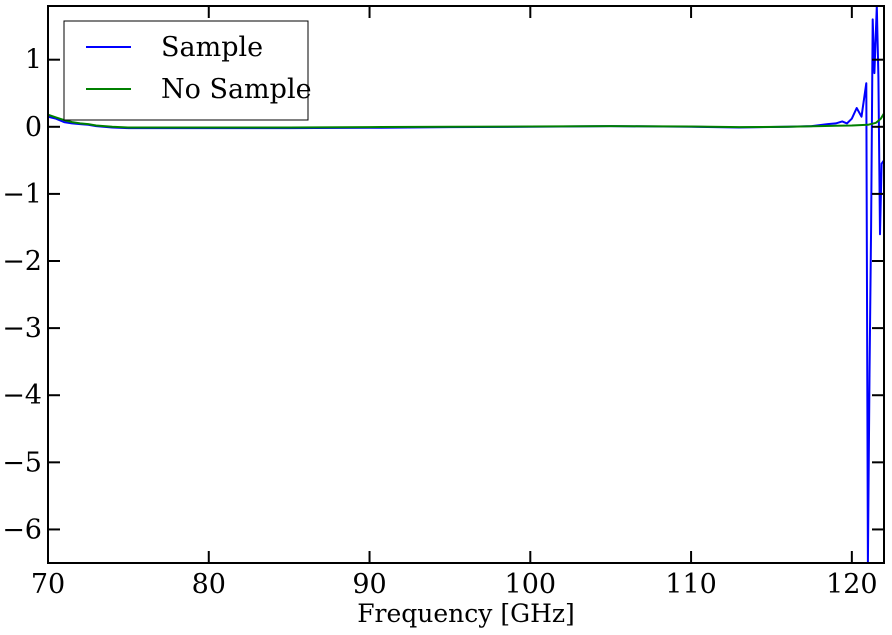  What do you see at coordinates (369, 584) in the screenshot?
I see `x-tick-label: 90` at bounding box center [369, 584].